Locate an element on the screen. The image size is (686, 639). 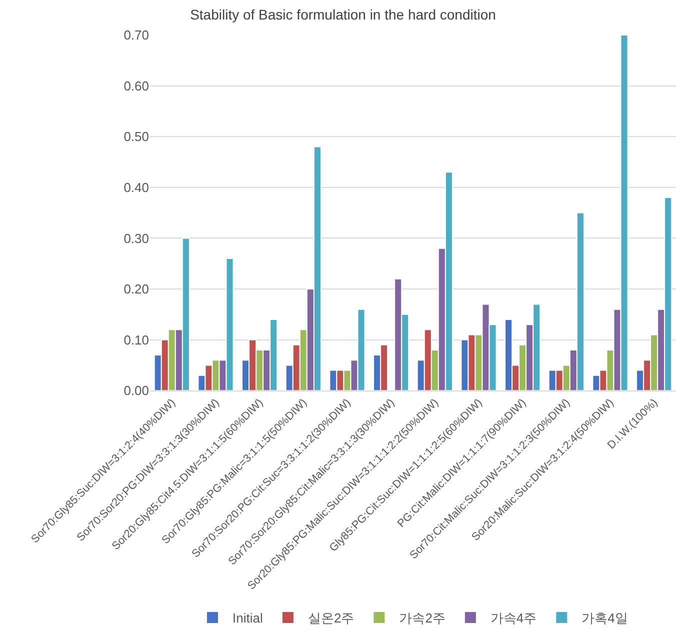
y-tick-label: 0.70 is located at coordinates (136, 35).